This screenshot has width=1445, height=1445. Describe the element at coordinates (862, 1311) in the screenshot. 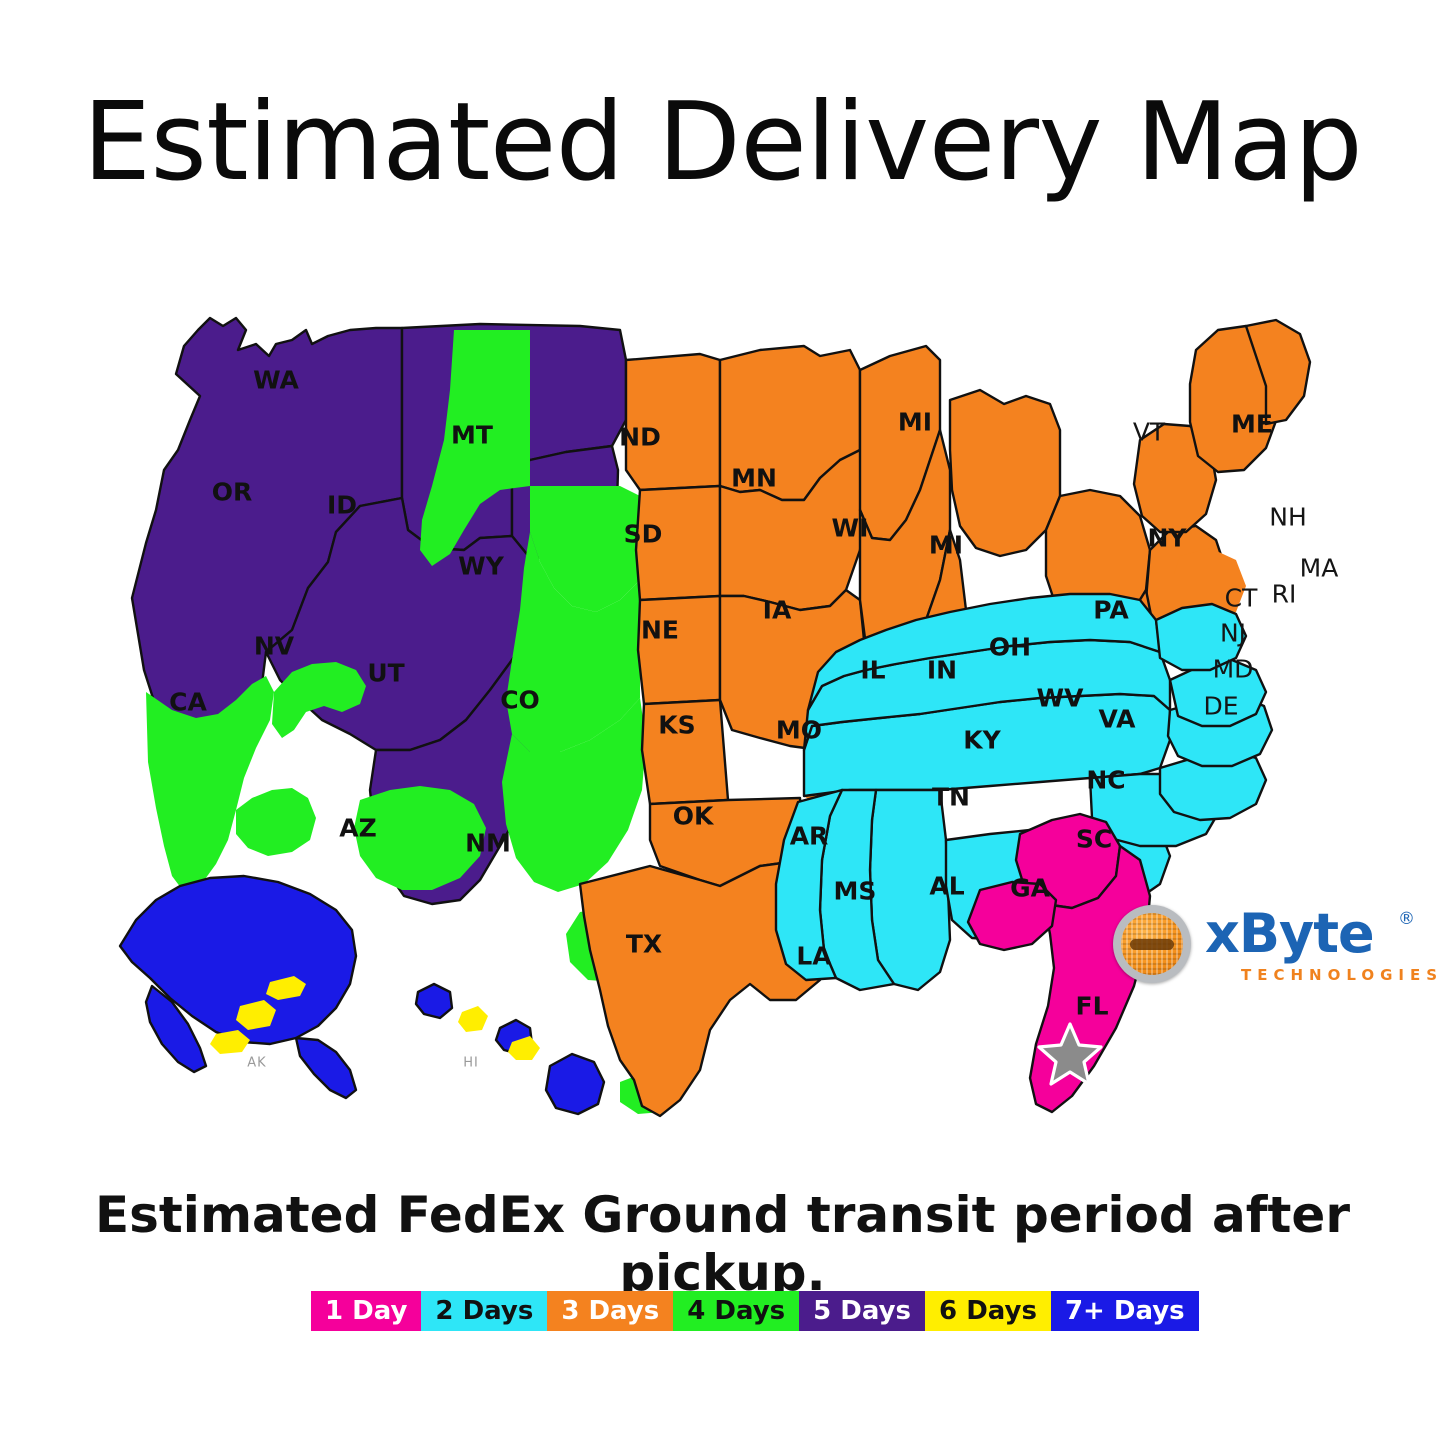

I see `legend-item-5-days: 5 Days` at that location.